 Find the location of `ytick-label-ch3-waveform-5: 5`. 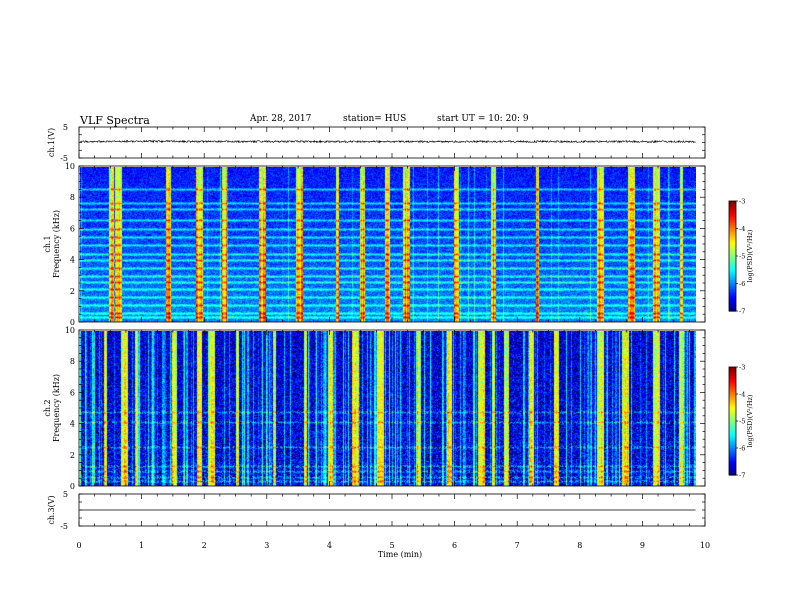

ytick-label-ch3-waveform-5: 5 is located at coordinates (65, 494).